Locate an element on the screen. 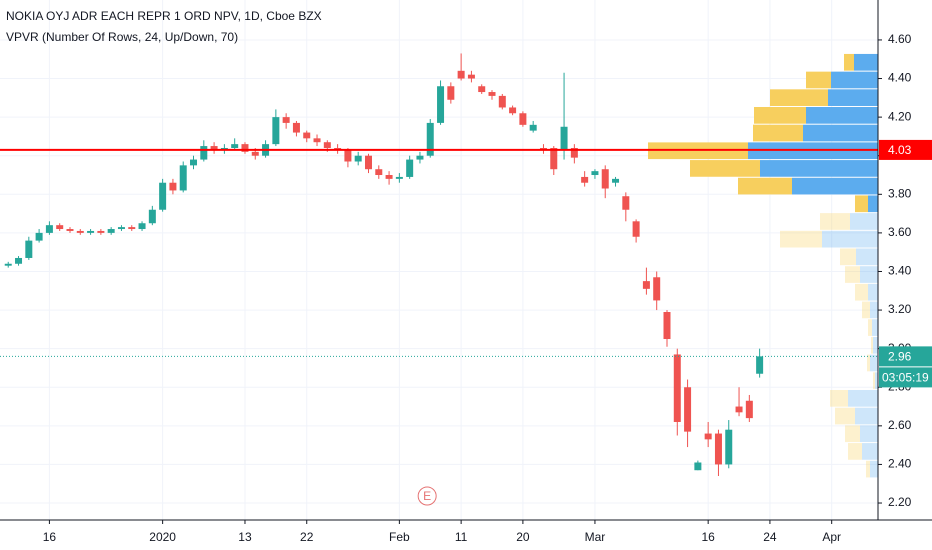 This screenshot has height=550, width=932. x-tick-label: 13 is located at coordinates (245, 537).